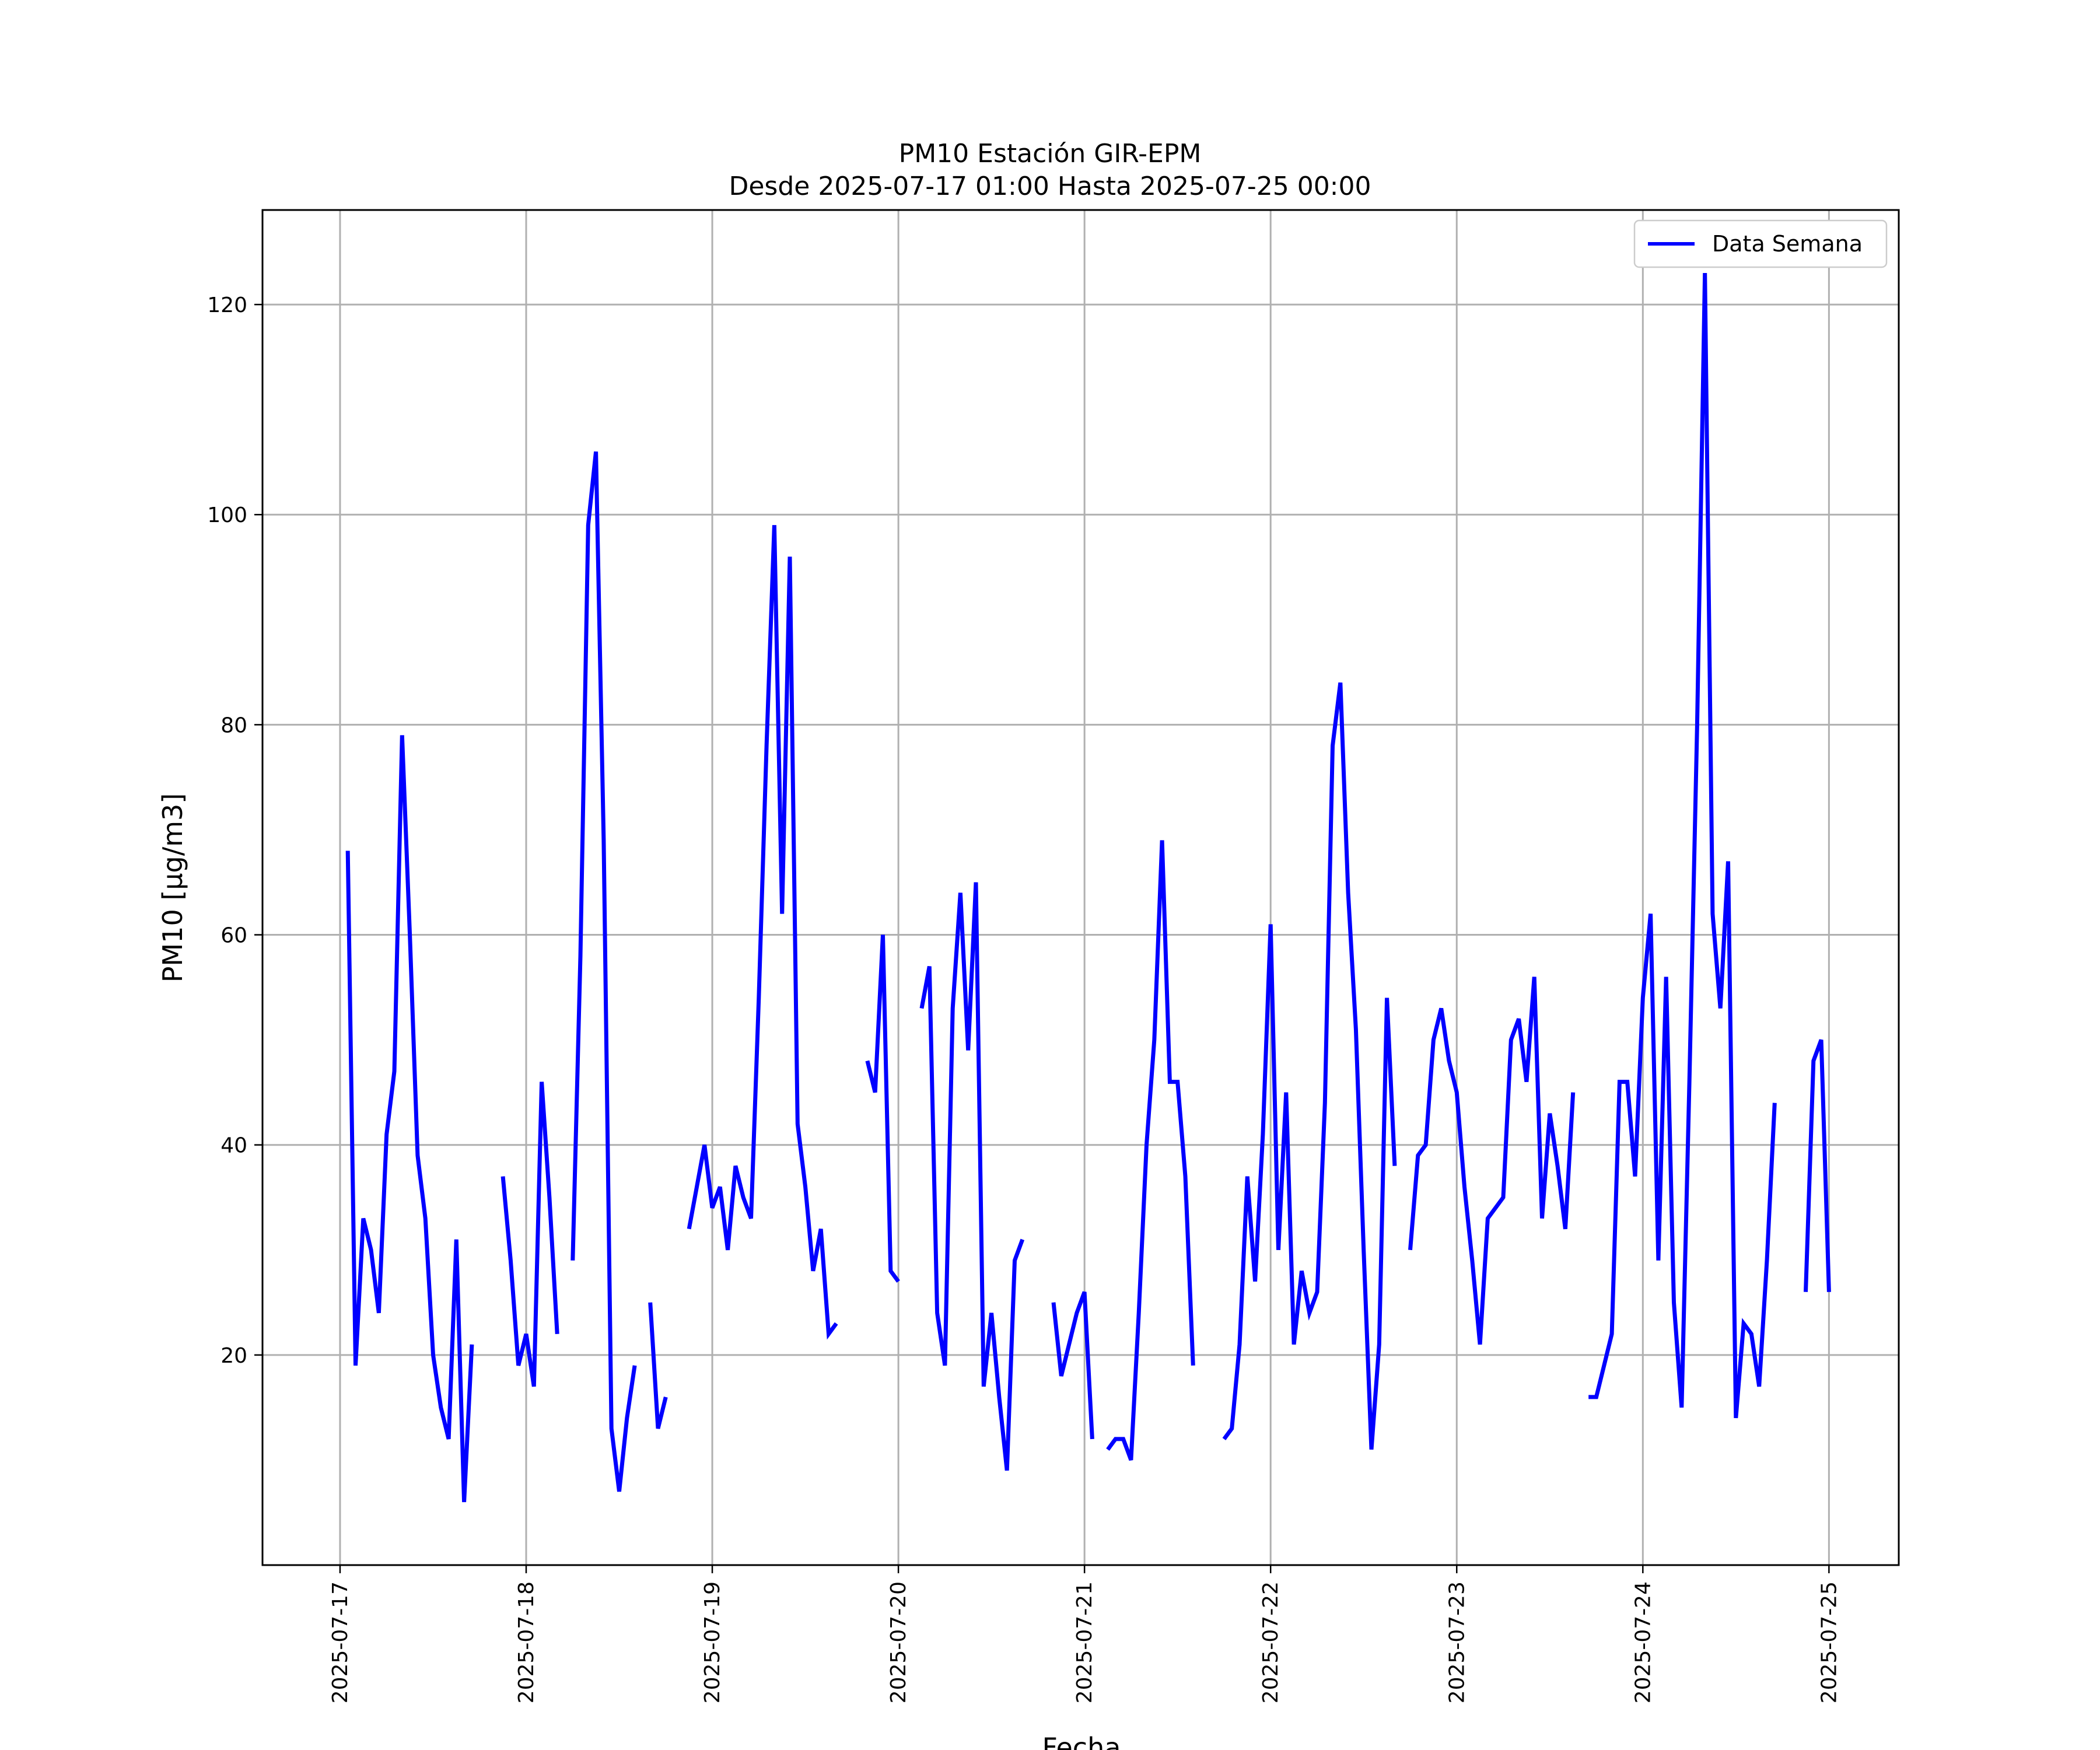  Describe the element at coordinates (1081, 1741) in the screenshot. I see `x-axis-label: Fecha` at that location.